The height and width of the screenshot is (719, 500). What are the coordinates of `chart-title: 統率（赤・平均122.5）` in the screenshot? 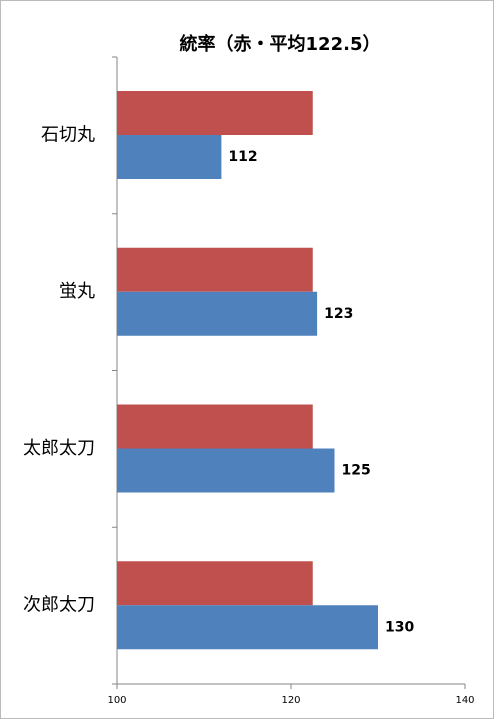 It's located at (280, 44).